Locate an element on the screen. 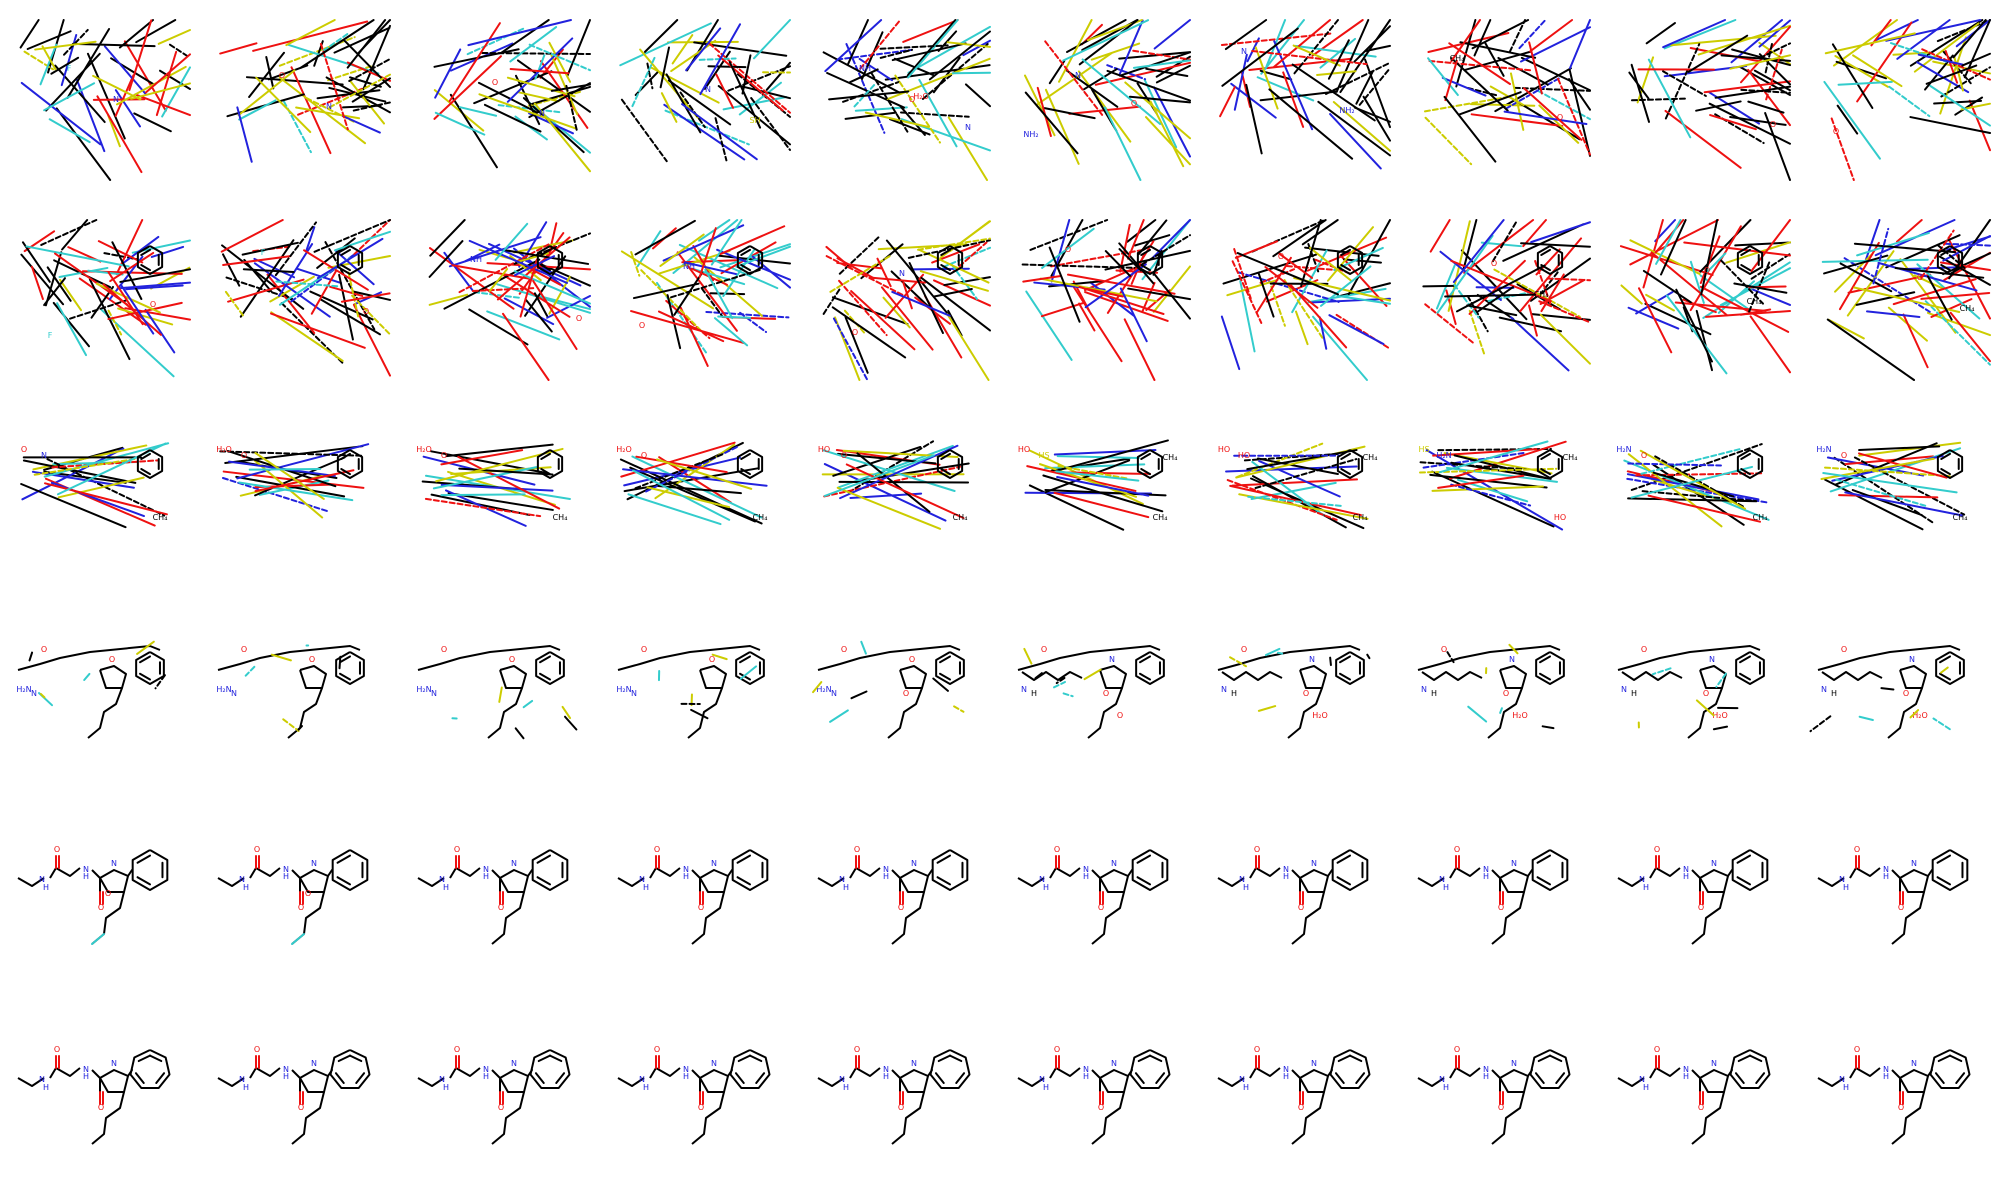 This screenshot has width=2000, height=1200. molecule-frame: HO HS CH₄ CH₄ is located at coordinates (1100, 500).